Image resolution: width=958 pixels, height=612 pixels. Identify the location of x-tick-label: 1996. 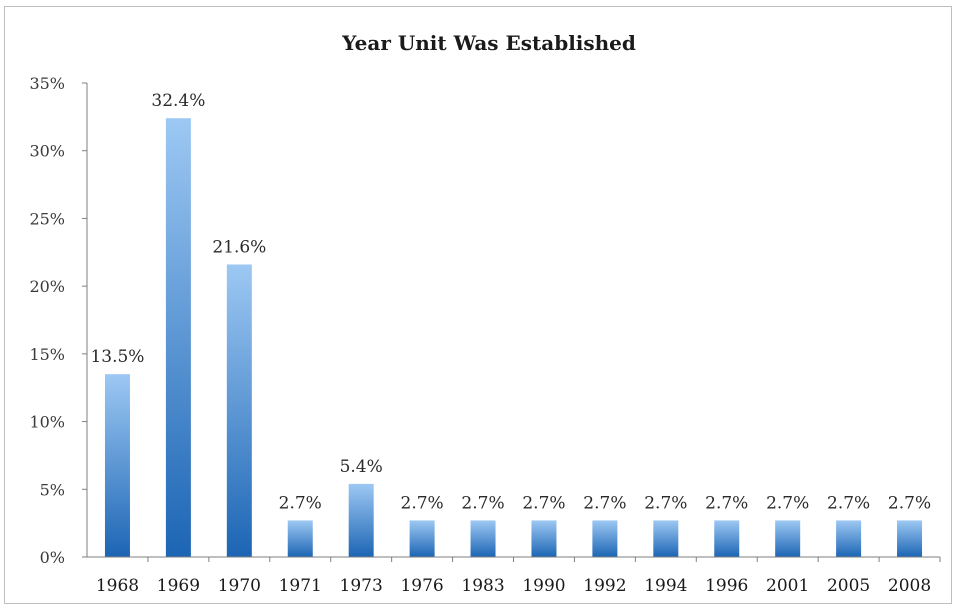
(726, 586).